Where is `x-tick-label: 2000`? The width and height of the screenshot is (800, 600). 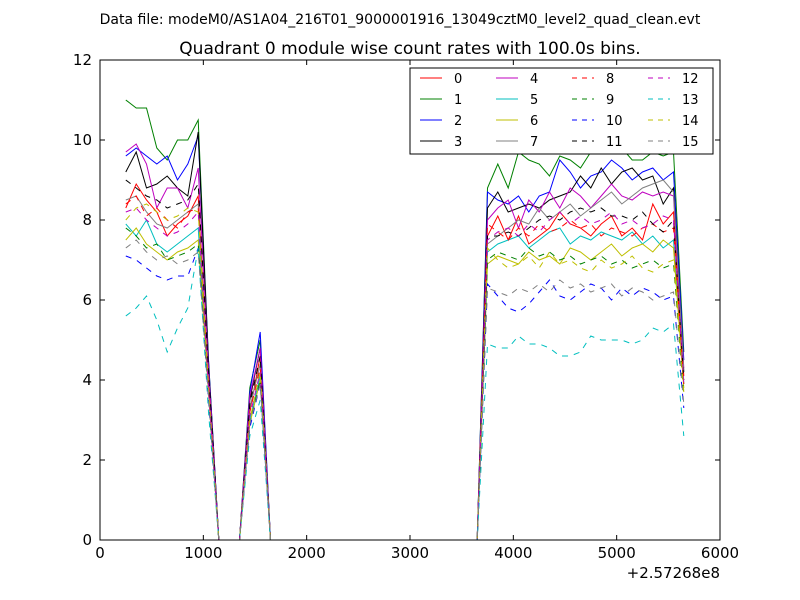
x-tick-label: 2000 is located at coordinates (307, 553).